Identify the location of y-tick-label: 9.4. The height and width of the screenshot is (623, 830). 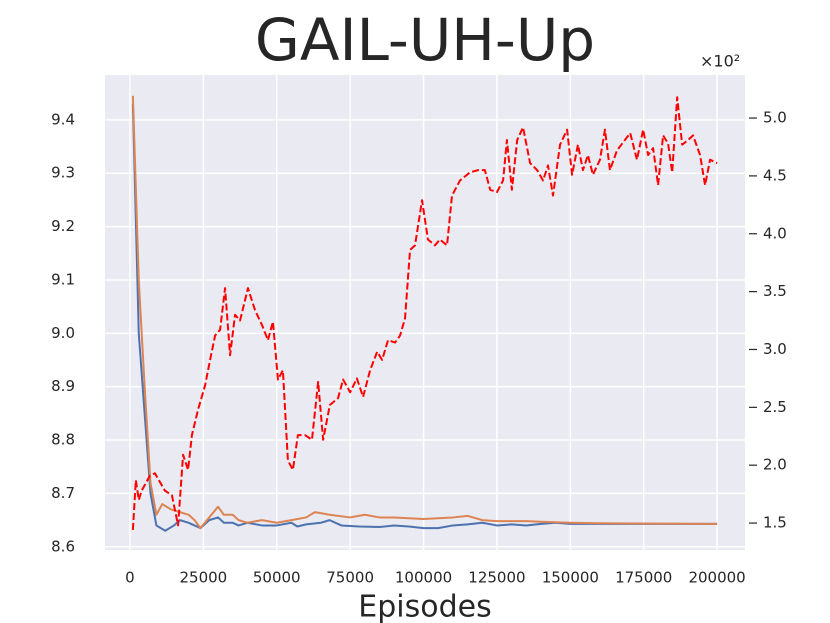
(63, 119).